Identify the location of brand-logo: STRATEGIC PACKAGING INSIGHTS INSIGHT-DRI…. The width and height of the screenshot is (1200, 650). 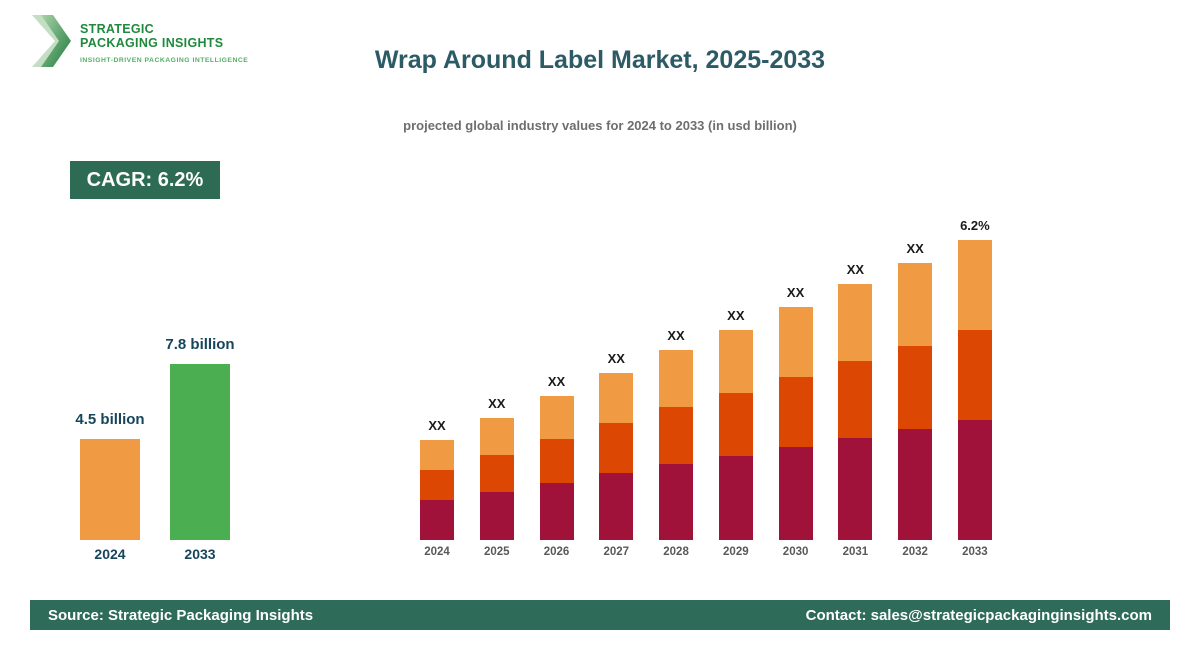
(139, 41).